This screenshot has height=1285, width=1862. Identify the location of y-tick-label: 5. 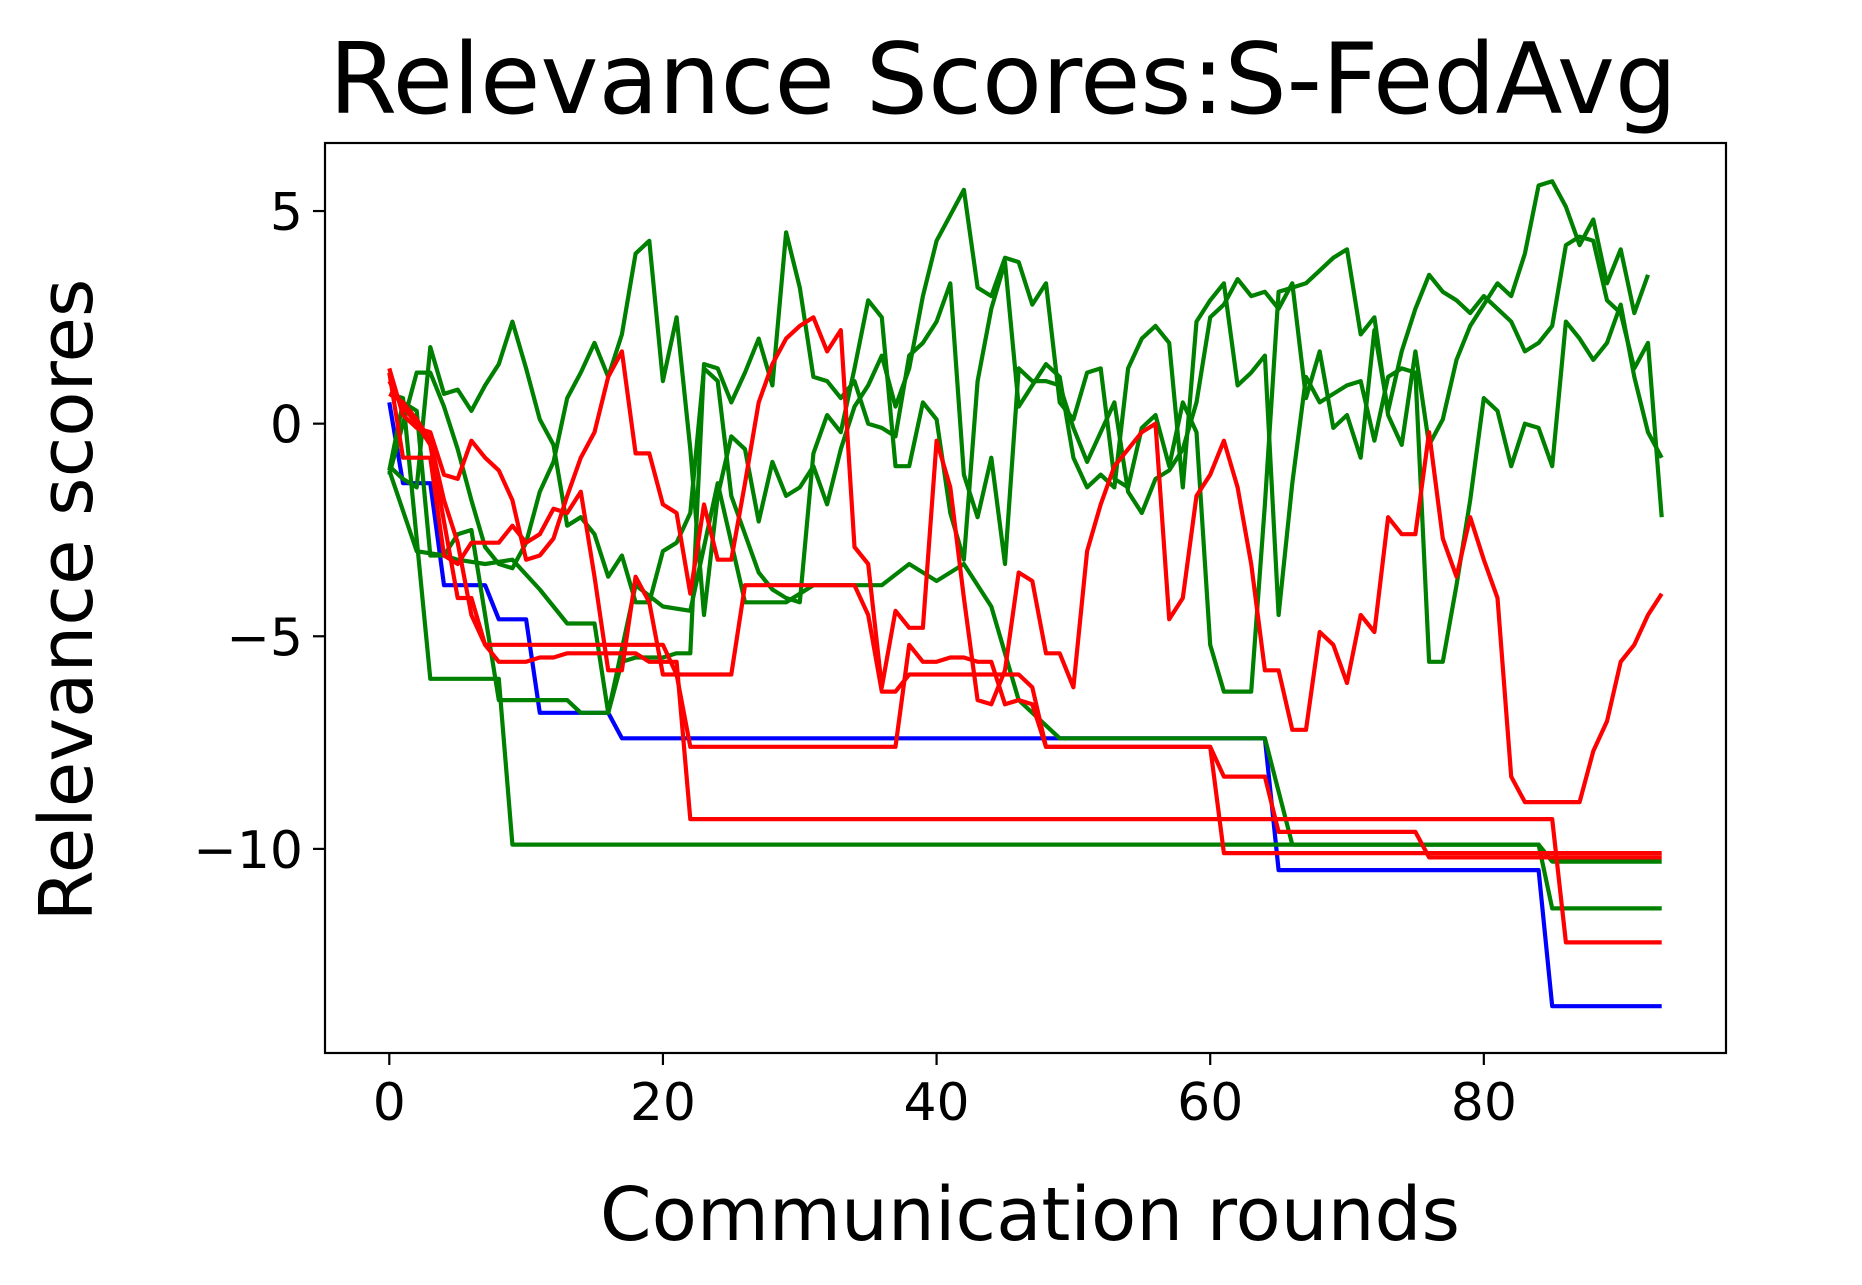
(286, 213).